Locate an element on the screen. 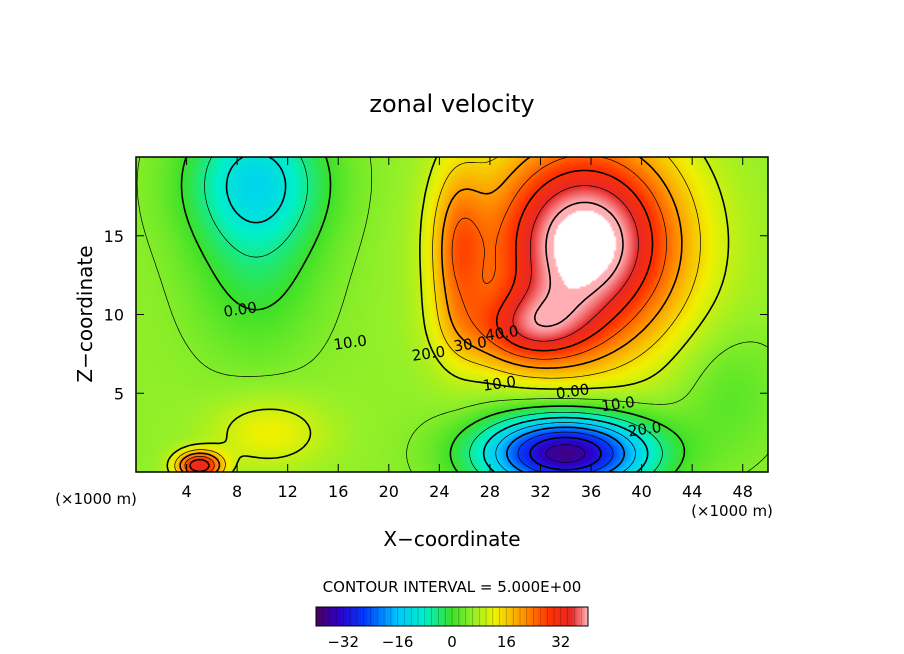  colorbar: −32 −16 0 16 32 is located at coordinates (452, 628).